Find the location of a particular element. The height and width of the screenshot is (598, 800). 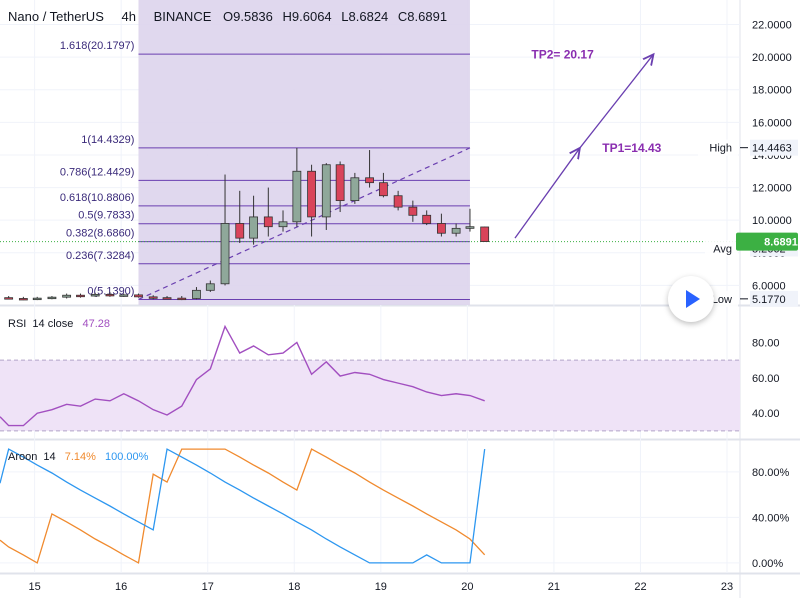

rsi-tick-2: 80.00 is located at coordinates (766, 343).